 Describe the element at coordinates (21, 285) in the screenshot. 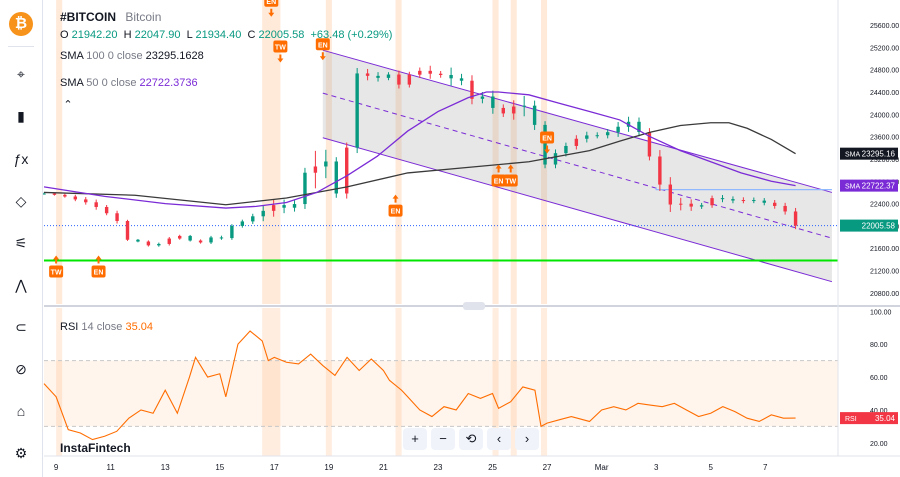

I see `measure-icon: ⋀` at that location.